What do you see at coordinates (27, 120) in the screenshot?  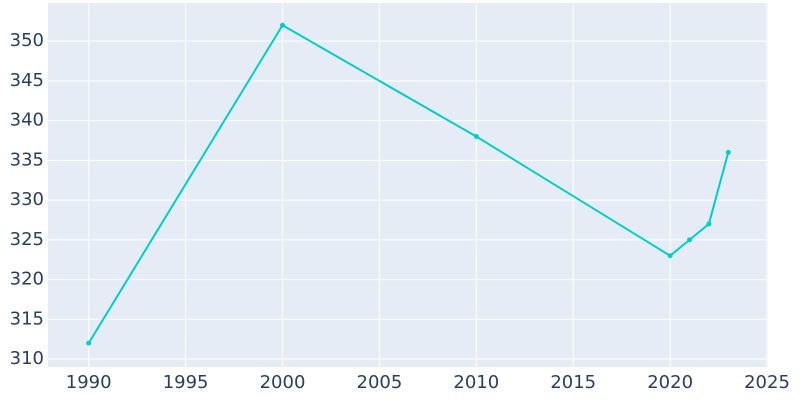 I see `y-tick-label: 340` at bounding box center [27, 120].